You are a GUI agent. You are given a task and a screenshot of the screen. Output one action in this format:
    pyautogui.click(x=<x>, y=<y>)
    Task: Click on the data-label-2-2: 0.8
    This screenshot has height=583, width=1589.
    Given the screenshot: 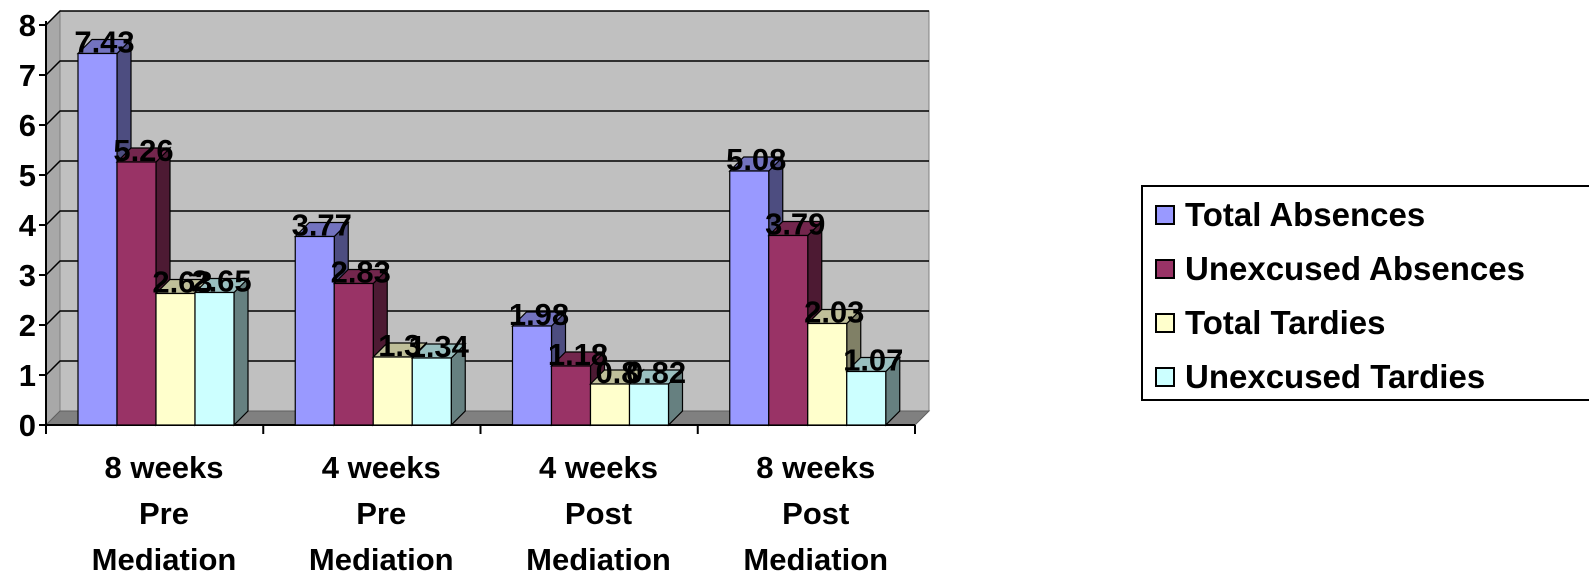 What is the action you would take?
    pyautogui.click(x=616, y=372)
    